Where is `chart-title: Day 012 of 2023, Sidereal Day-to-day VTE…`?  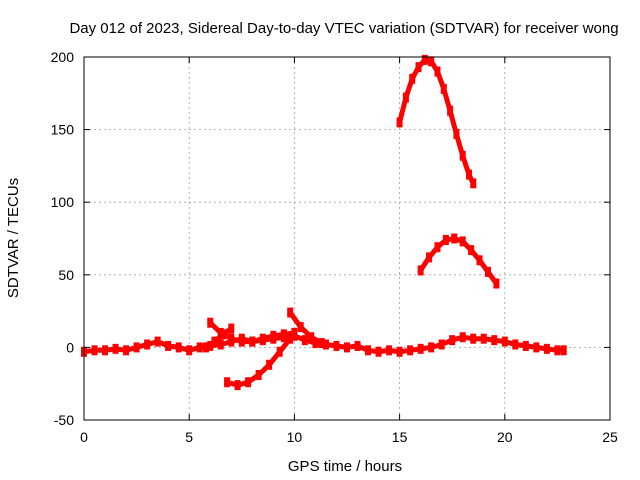
chart-title: Day 012 of 2023, Sidereal Day-to-day VTE… is located at coordinates (343, 28).